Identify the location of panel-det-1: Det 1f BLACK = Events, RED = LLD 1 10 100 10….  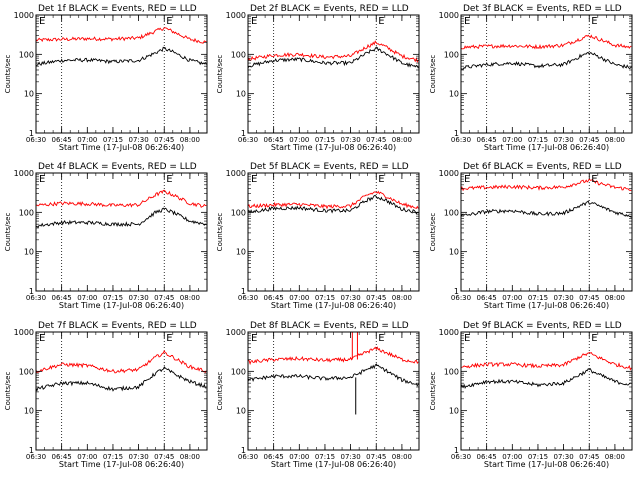
(106, 78).